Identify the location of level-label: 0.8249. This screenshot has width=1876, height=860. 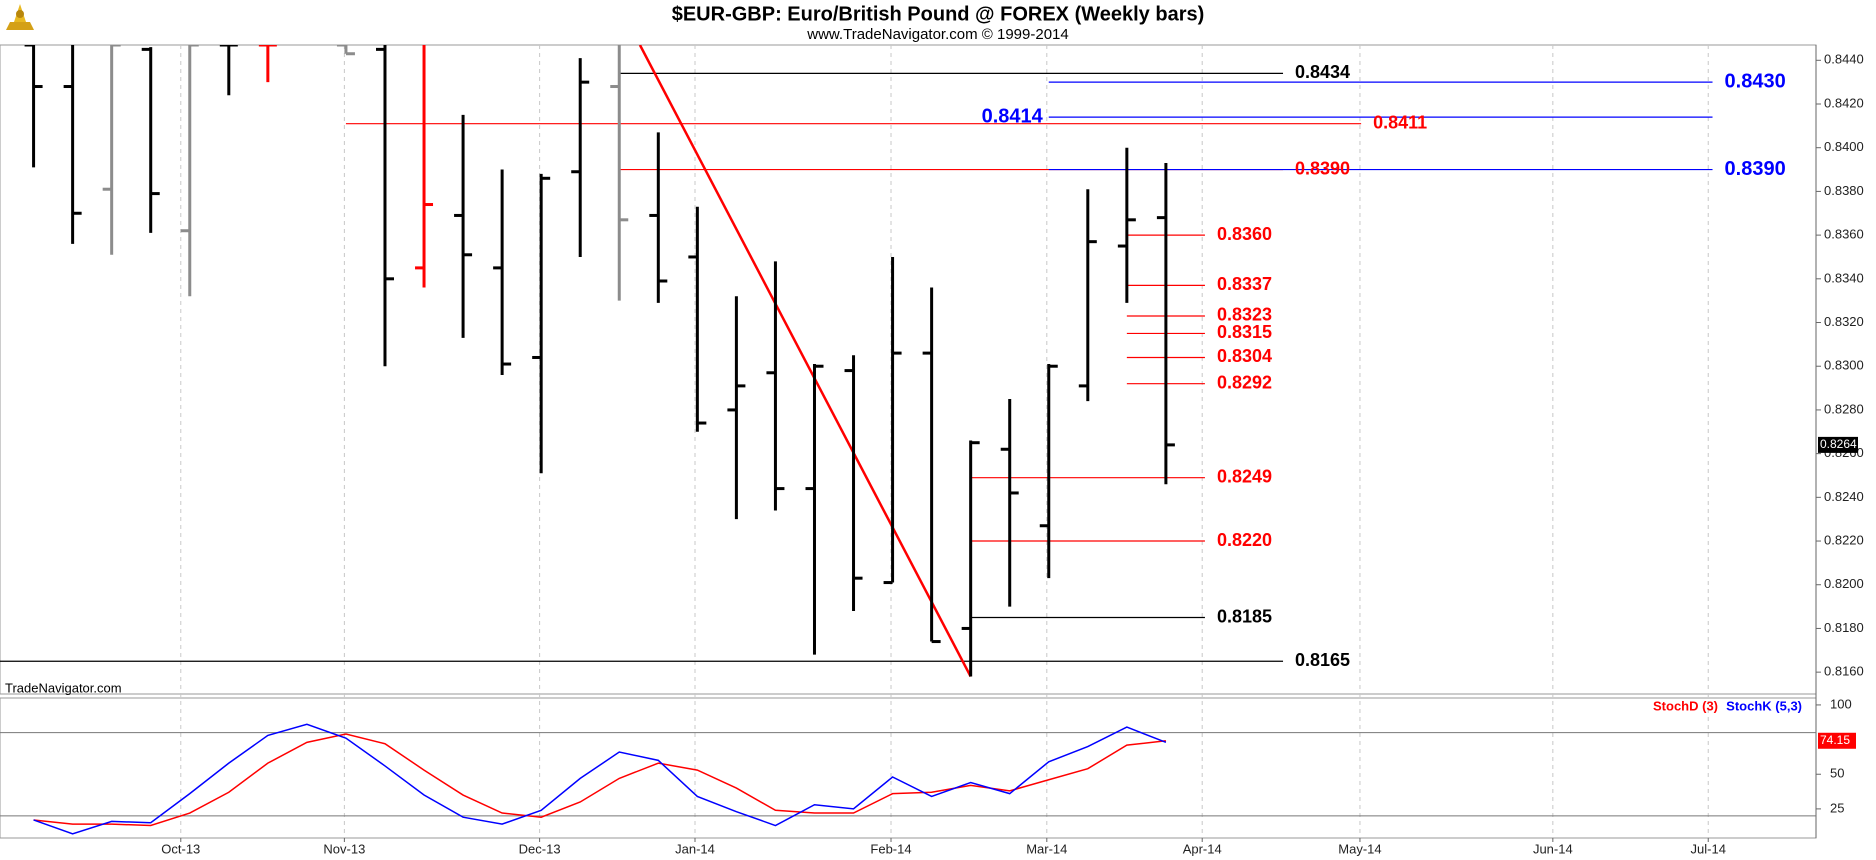
(1244, 476).